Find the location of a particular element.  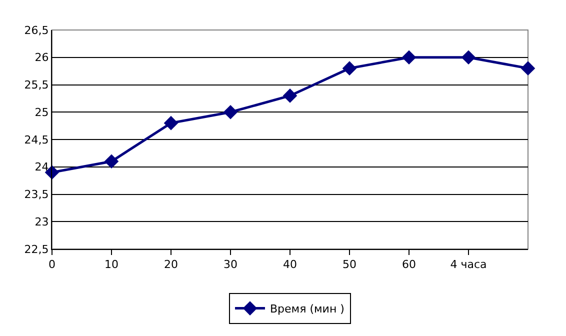

y-tick-label: 23 is located at coordinates (41, 221).